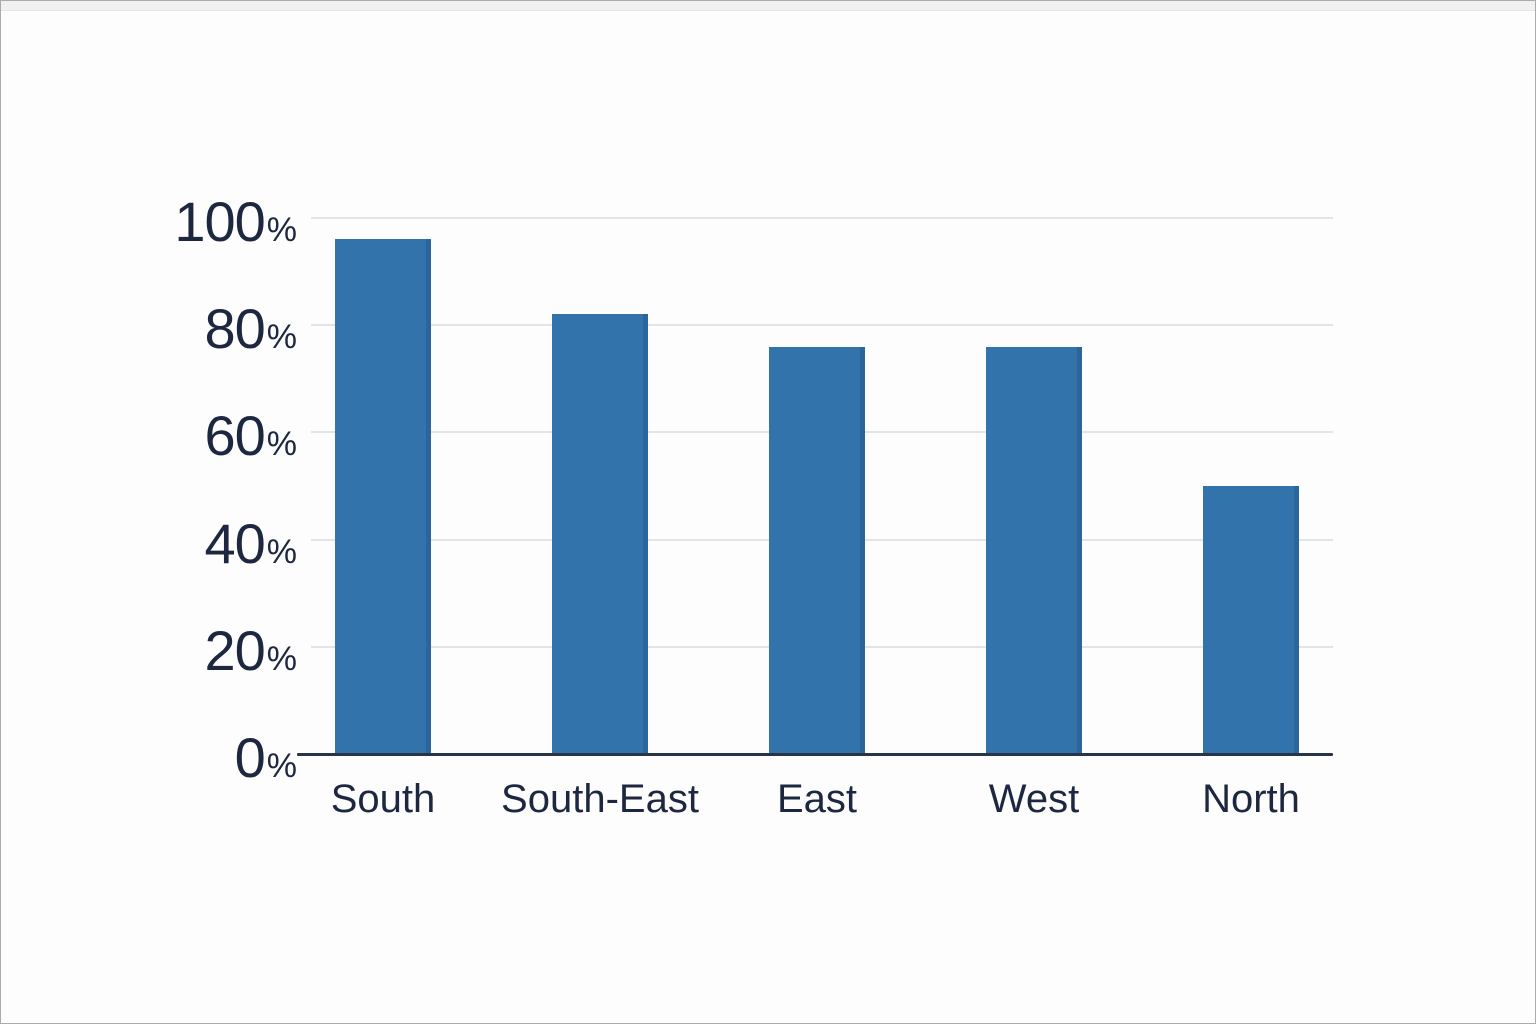 The width and height of the screenshot is (1536, 1024). I want to click on x-tick-label-south-east: South-East, so click(600, 799).